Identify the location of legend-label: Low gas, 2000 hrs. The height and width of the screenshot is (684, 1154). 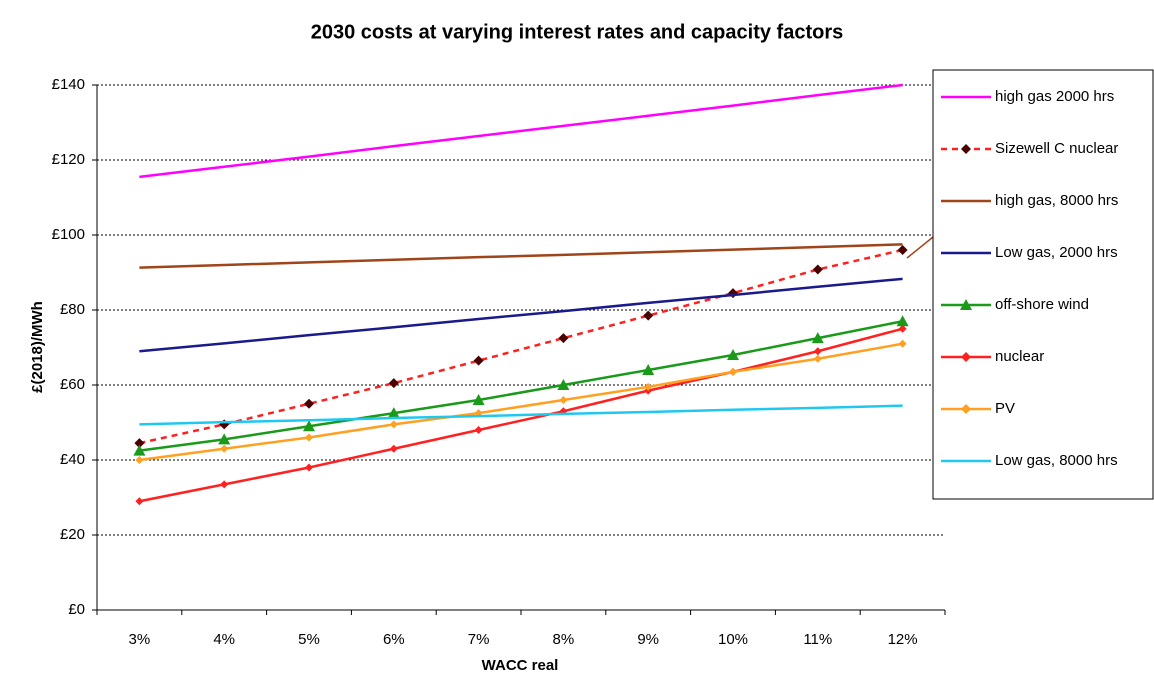
(1056, 252).